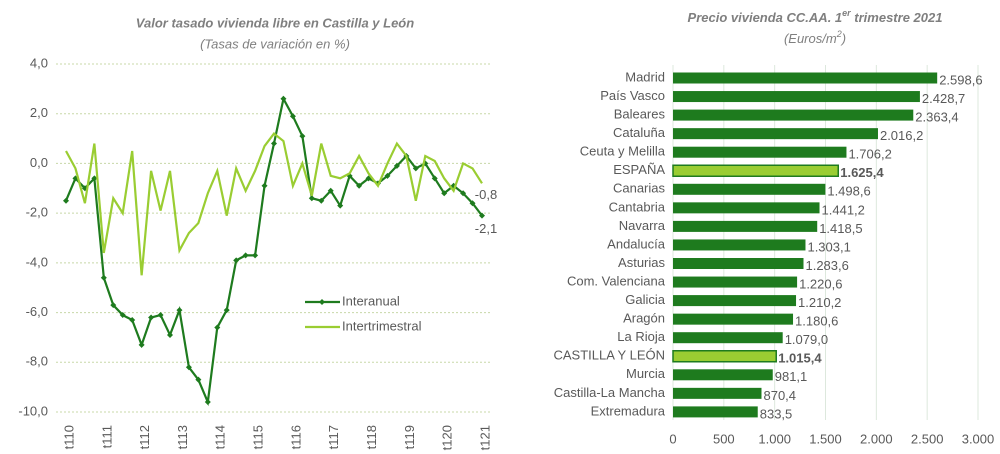  I want to click on data-label: 1.303,1, so click(828, 246).